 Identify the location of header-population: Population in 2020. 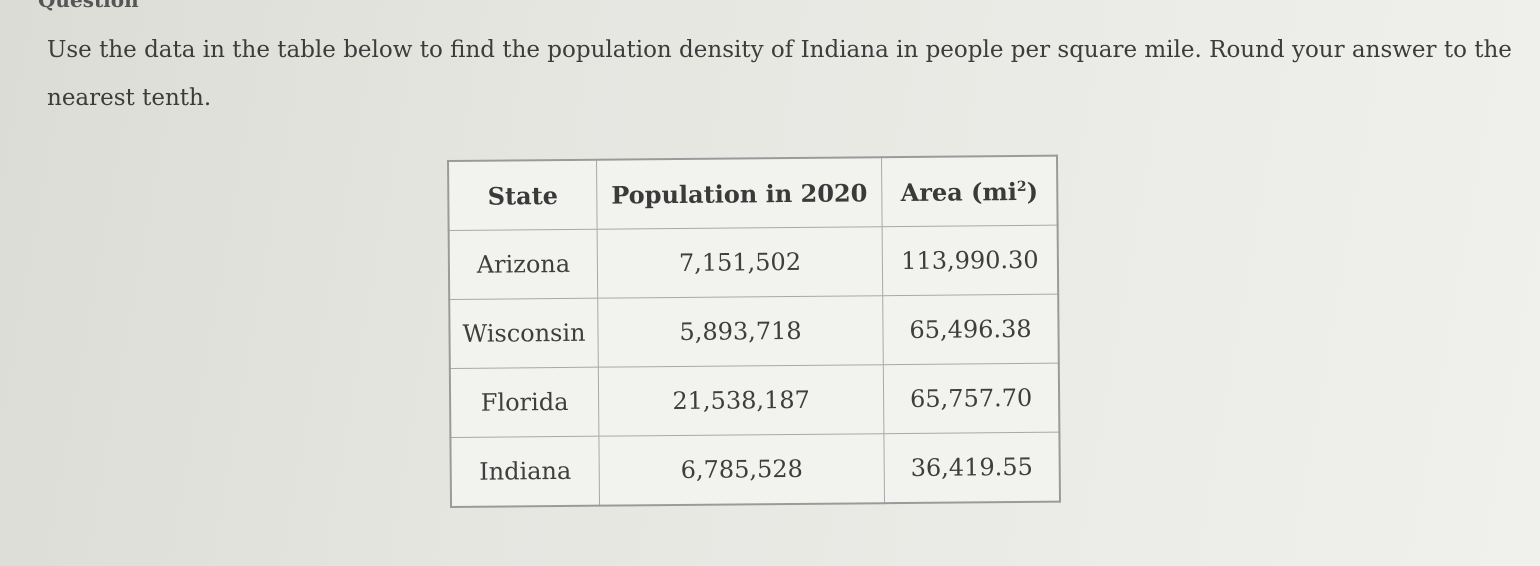
(739, 193).